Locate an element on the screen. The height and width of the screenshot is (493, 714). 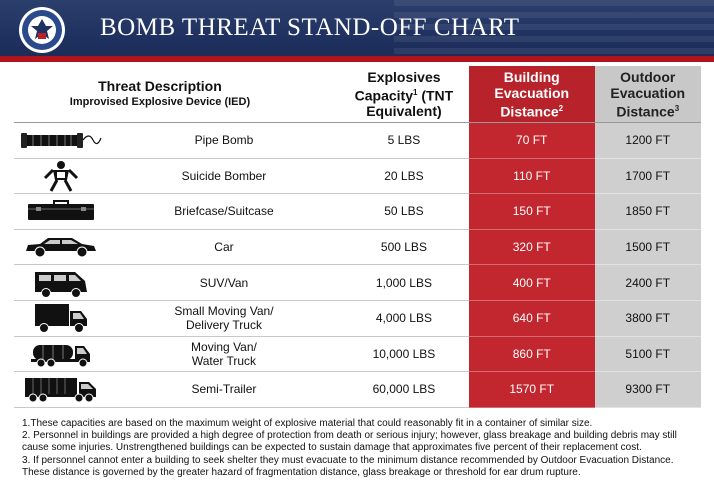
water-truck-icon is located at coordinates (61, 354).